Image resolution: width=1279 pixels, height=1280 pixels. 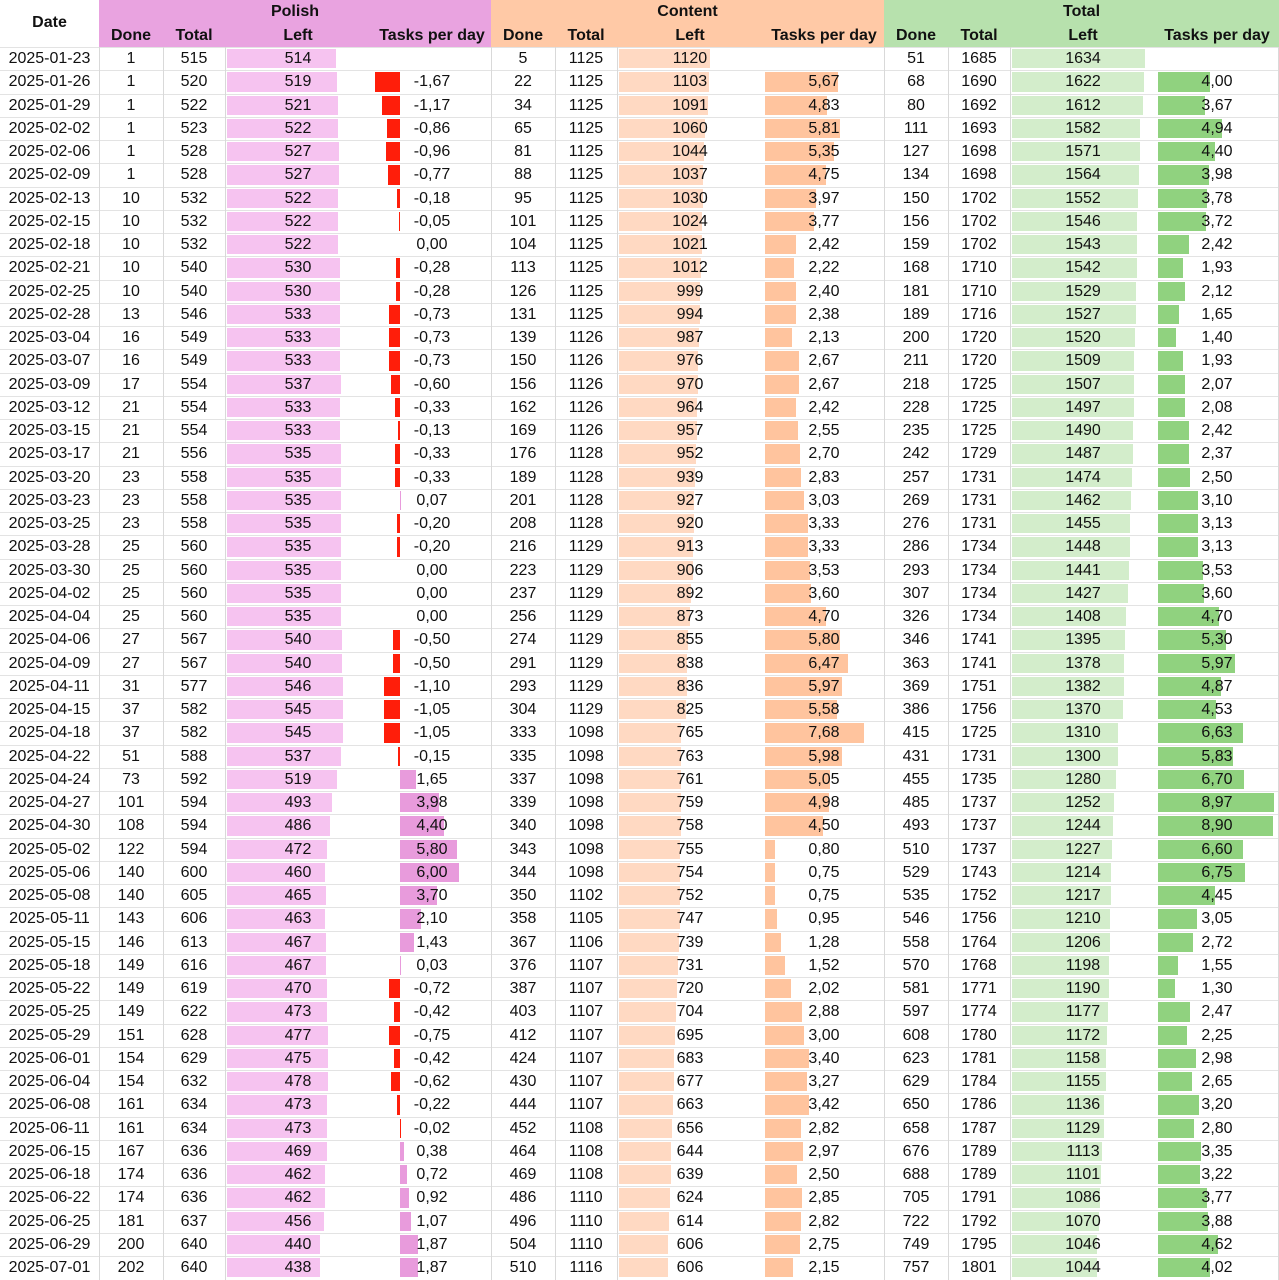 What do you see at coordinates (586, 523) in the screenshot?
I see `total-cell: 1128` at bounding box center [586, 523].